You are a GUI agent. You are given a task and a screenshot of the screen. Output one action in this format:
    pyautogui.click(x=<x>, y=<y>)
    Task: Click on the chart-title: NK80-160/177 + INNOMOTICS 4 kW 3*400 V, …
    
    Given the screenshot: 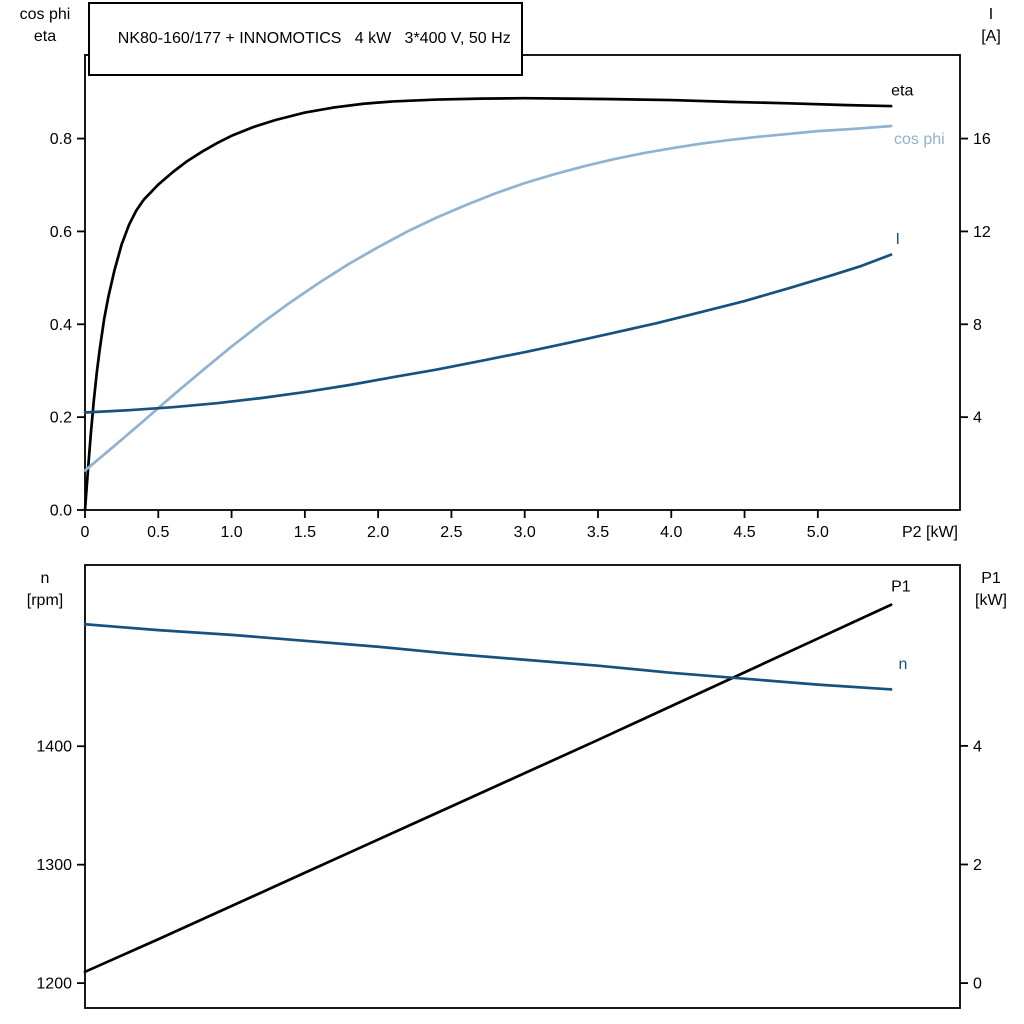 What is the action you would take?
    pyautogui.click(x=314, y=38)
    